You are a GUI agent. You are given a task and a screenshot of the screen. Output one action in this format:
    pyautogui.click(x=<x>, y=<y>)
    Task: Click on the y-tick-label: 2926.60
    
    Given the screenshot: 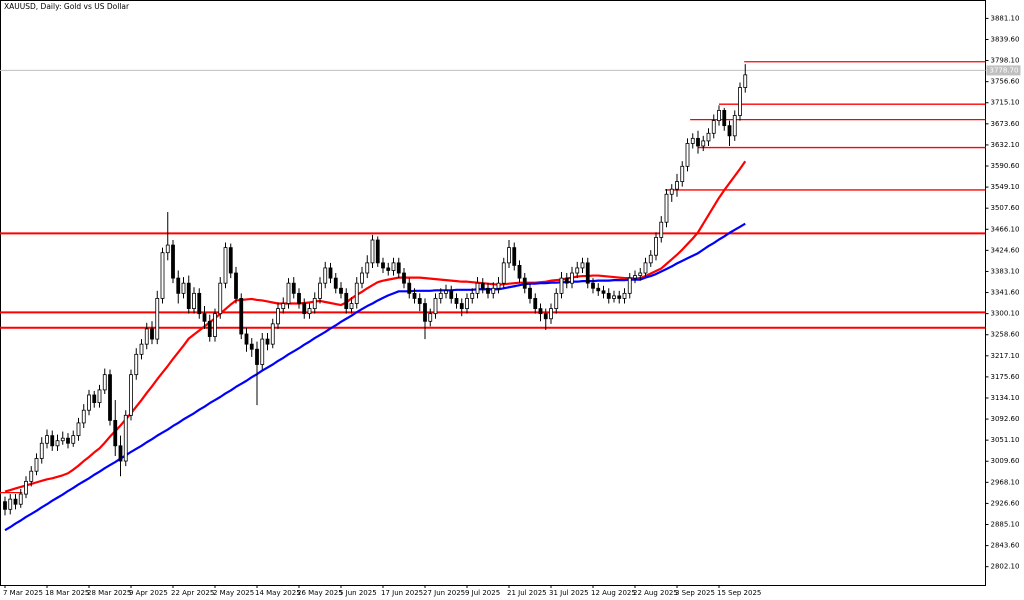 What is the action you would take?
    pyautogui.click(x=1005, y=503)
    